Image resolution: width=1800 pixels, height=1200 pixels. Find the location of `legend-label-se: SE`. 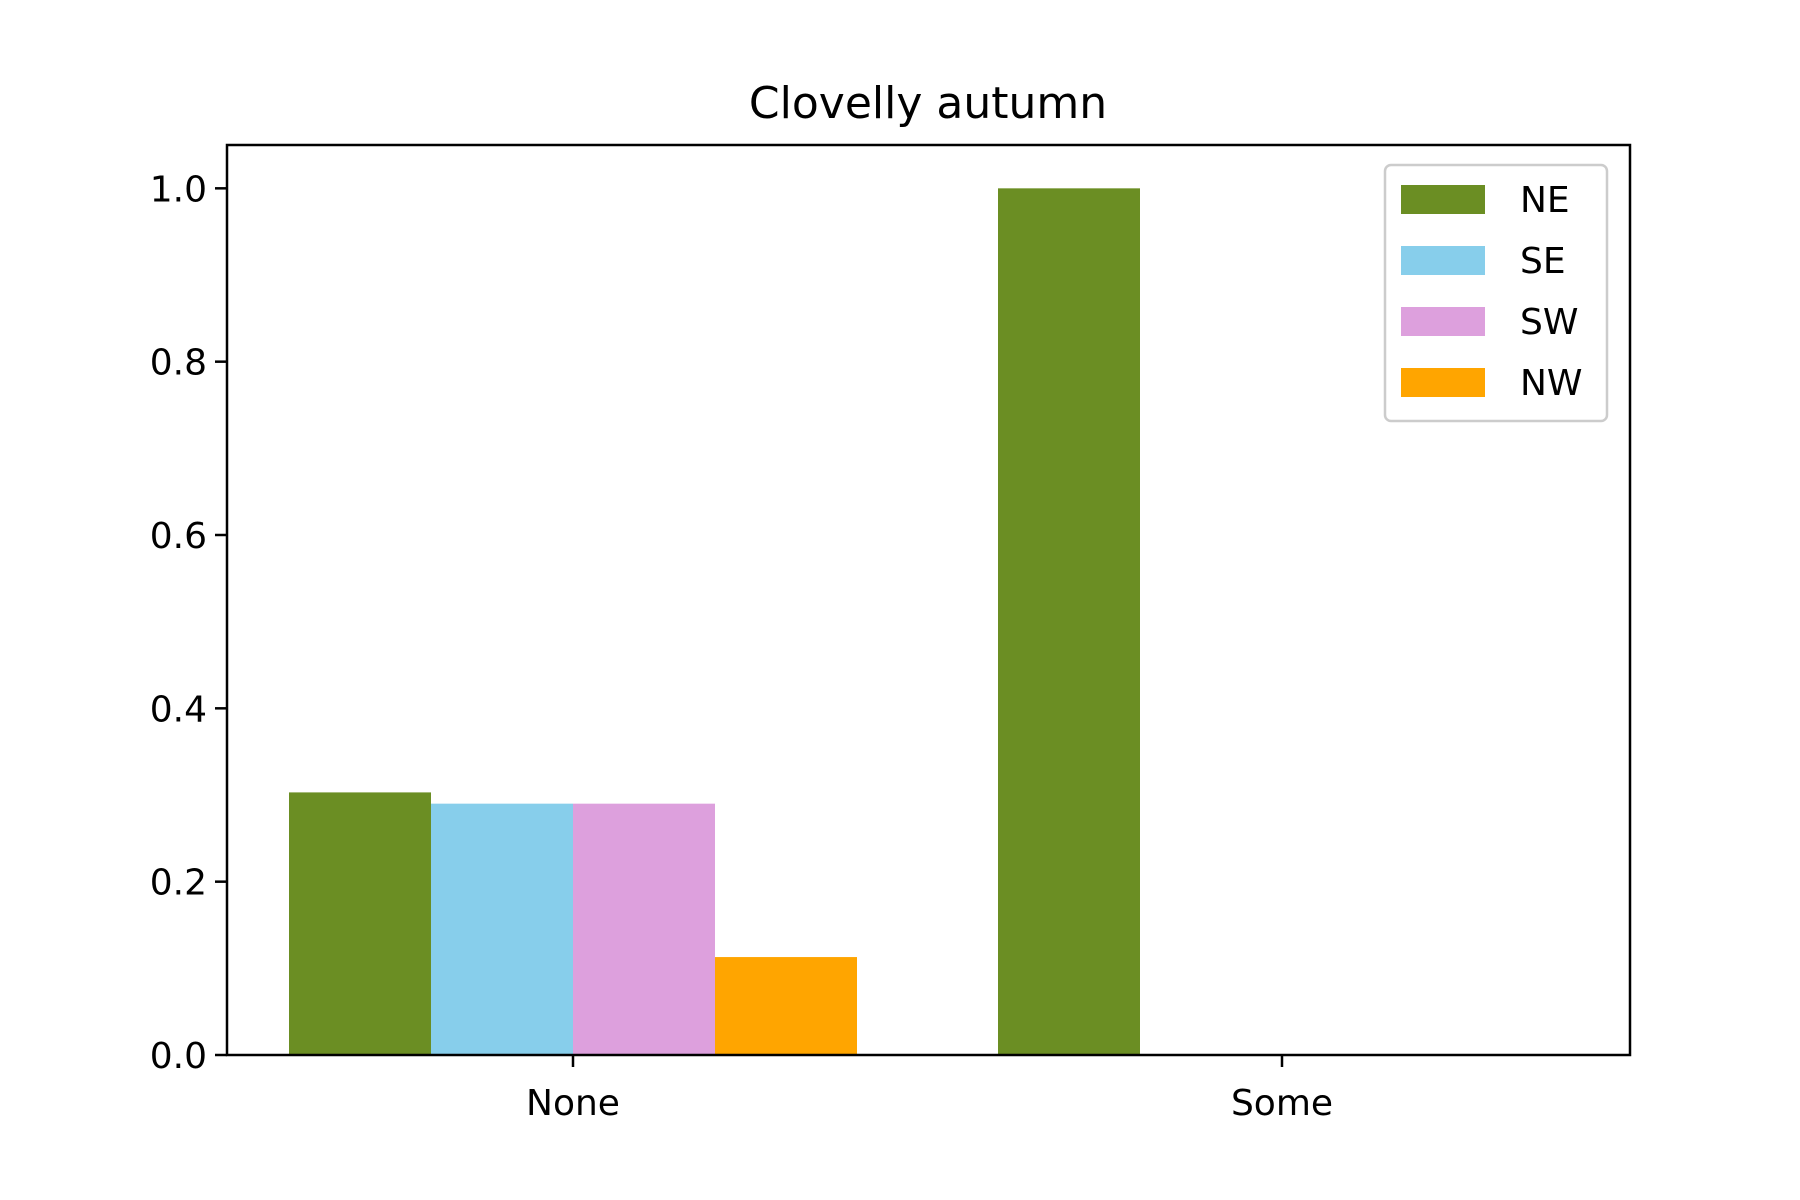

legend-label-se: SE is located at coordinates (1543, 261).